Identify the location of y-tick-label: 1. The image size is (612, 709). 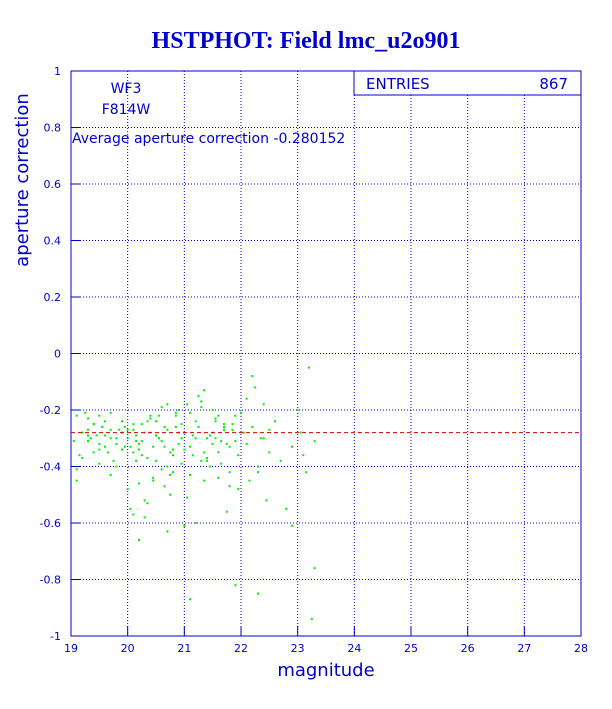
(57, 71).